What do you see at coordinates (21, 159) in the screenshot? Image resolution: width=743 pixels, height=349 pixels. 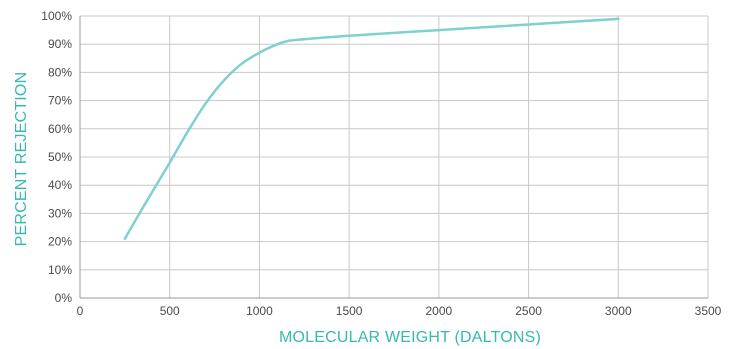 I see `y-axis-title: PERCENT REJECTION` at bounding box center [21, 159].